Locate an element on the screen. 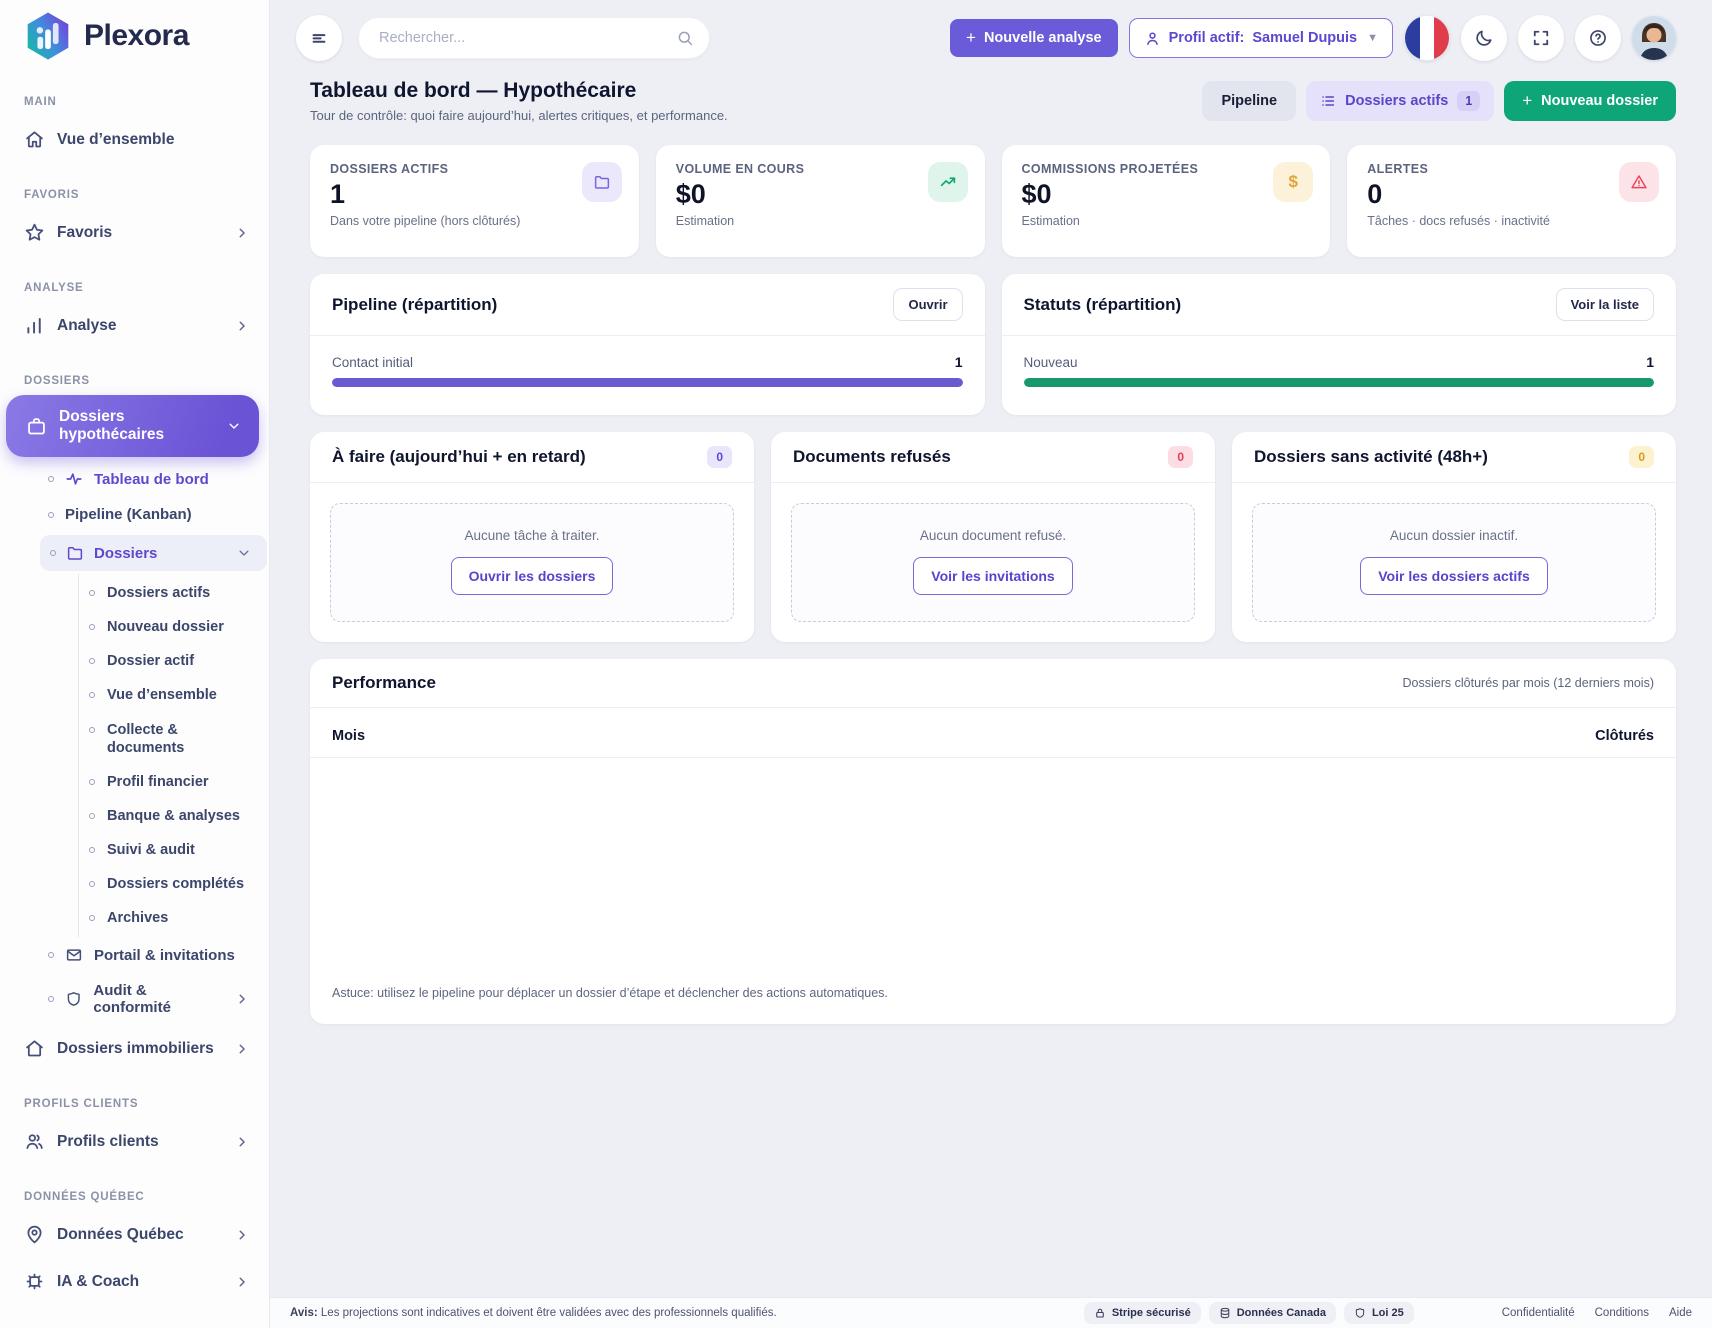 This screenshot has width=1712, height=1328. hamburger-icon is located at coordinates (319, 38).